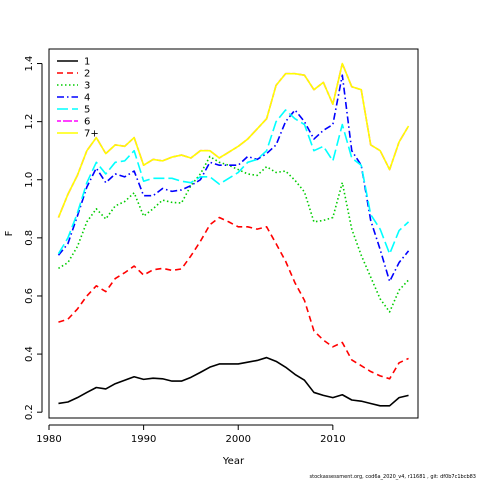 The width and height of the screenshot is (480, 480). Describe the element at coordinates (87, 122) in the screenshot. I see `legend-label-6: 6` at that location.